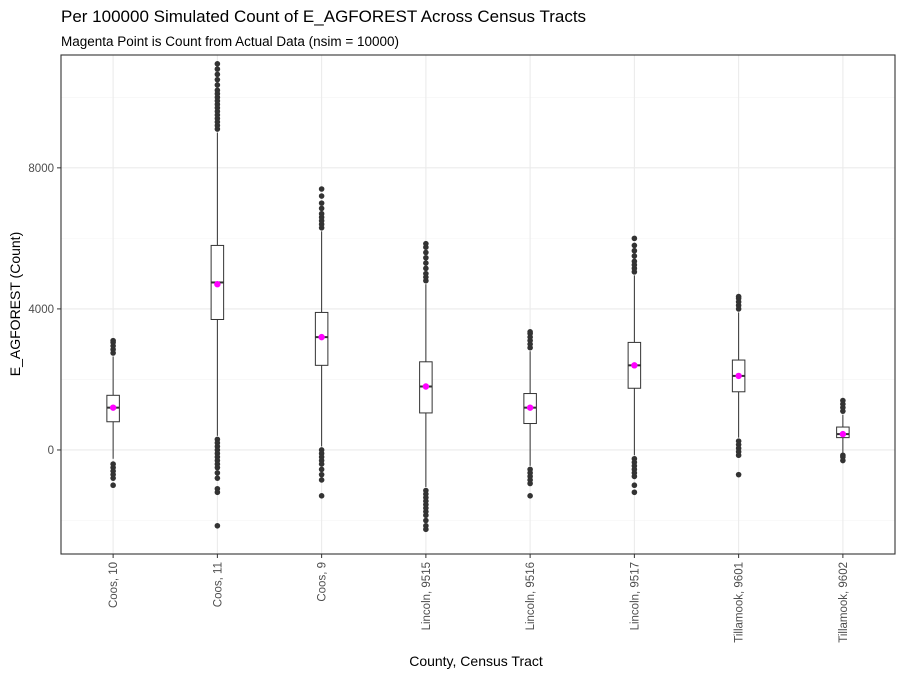 Image resolution: width=902 pixels, height=676 pixels. I want to click on y-tick-label: 8000, so click(41, 169).